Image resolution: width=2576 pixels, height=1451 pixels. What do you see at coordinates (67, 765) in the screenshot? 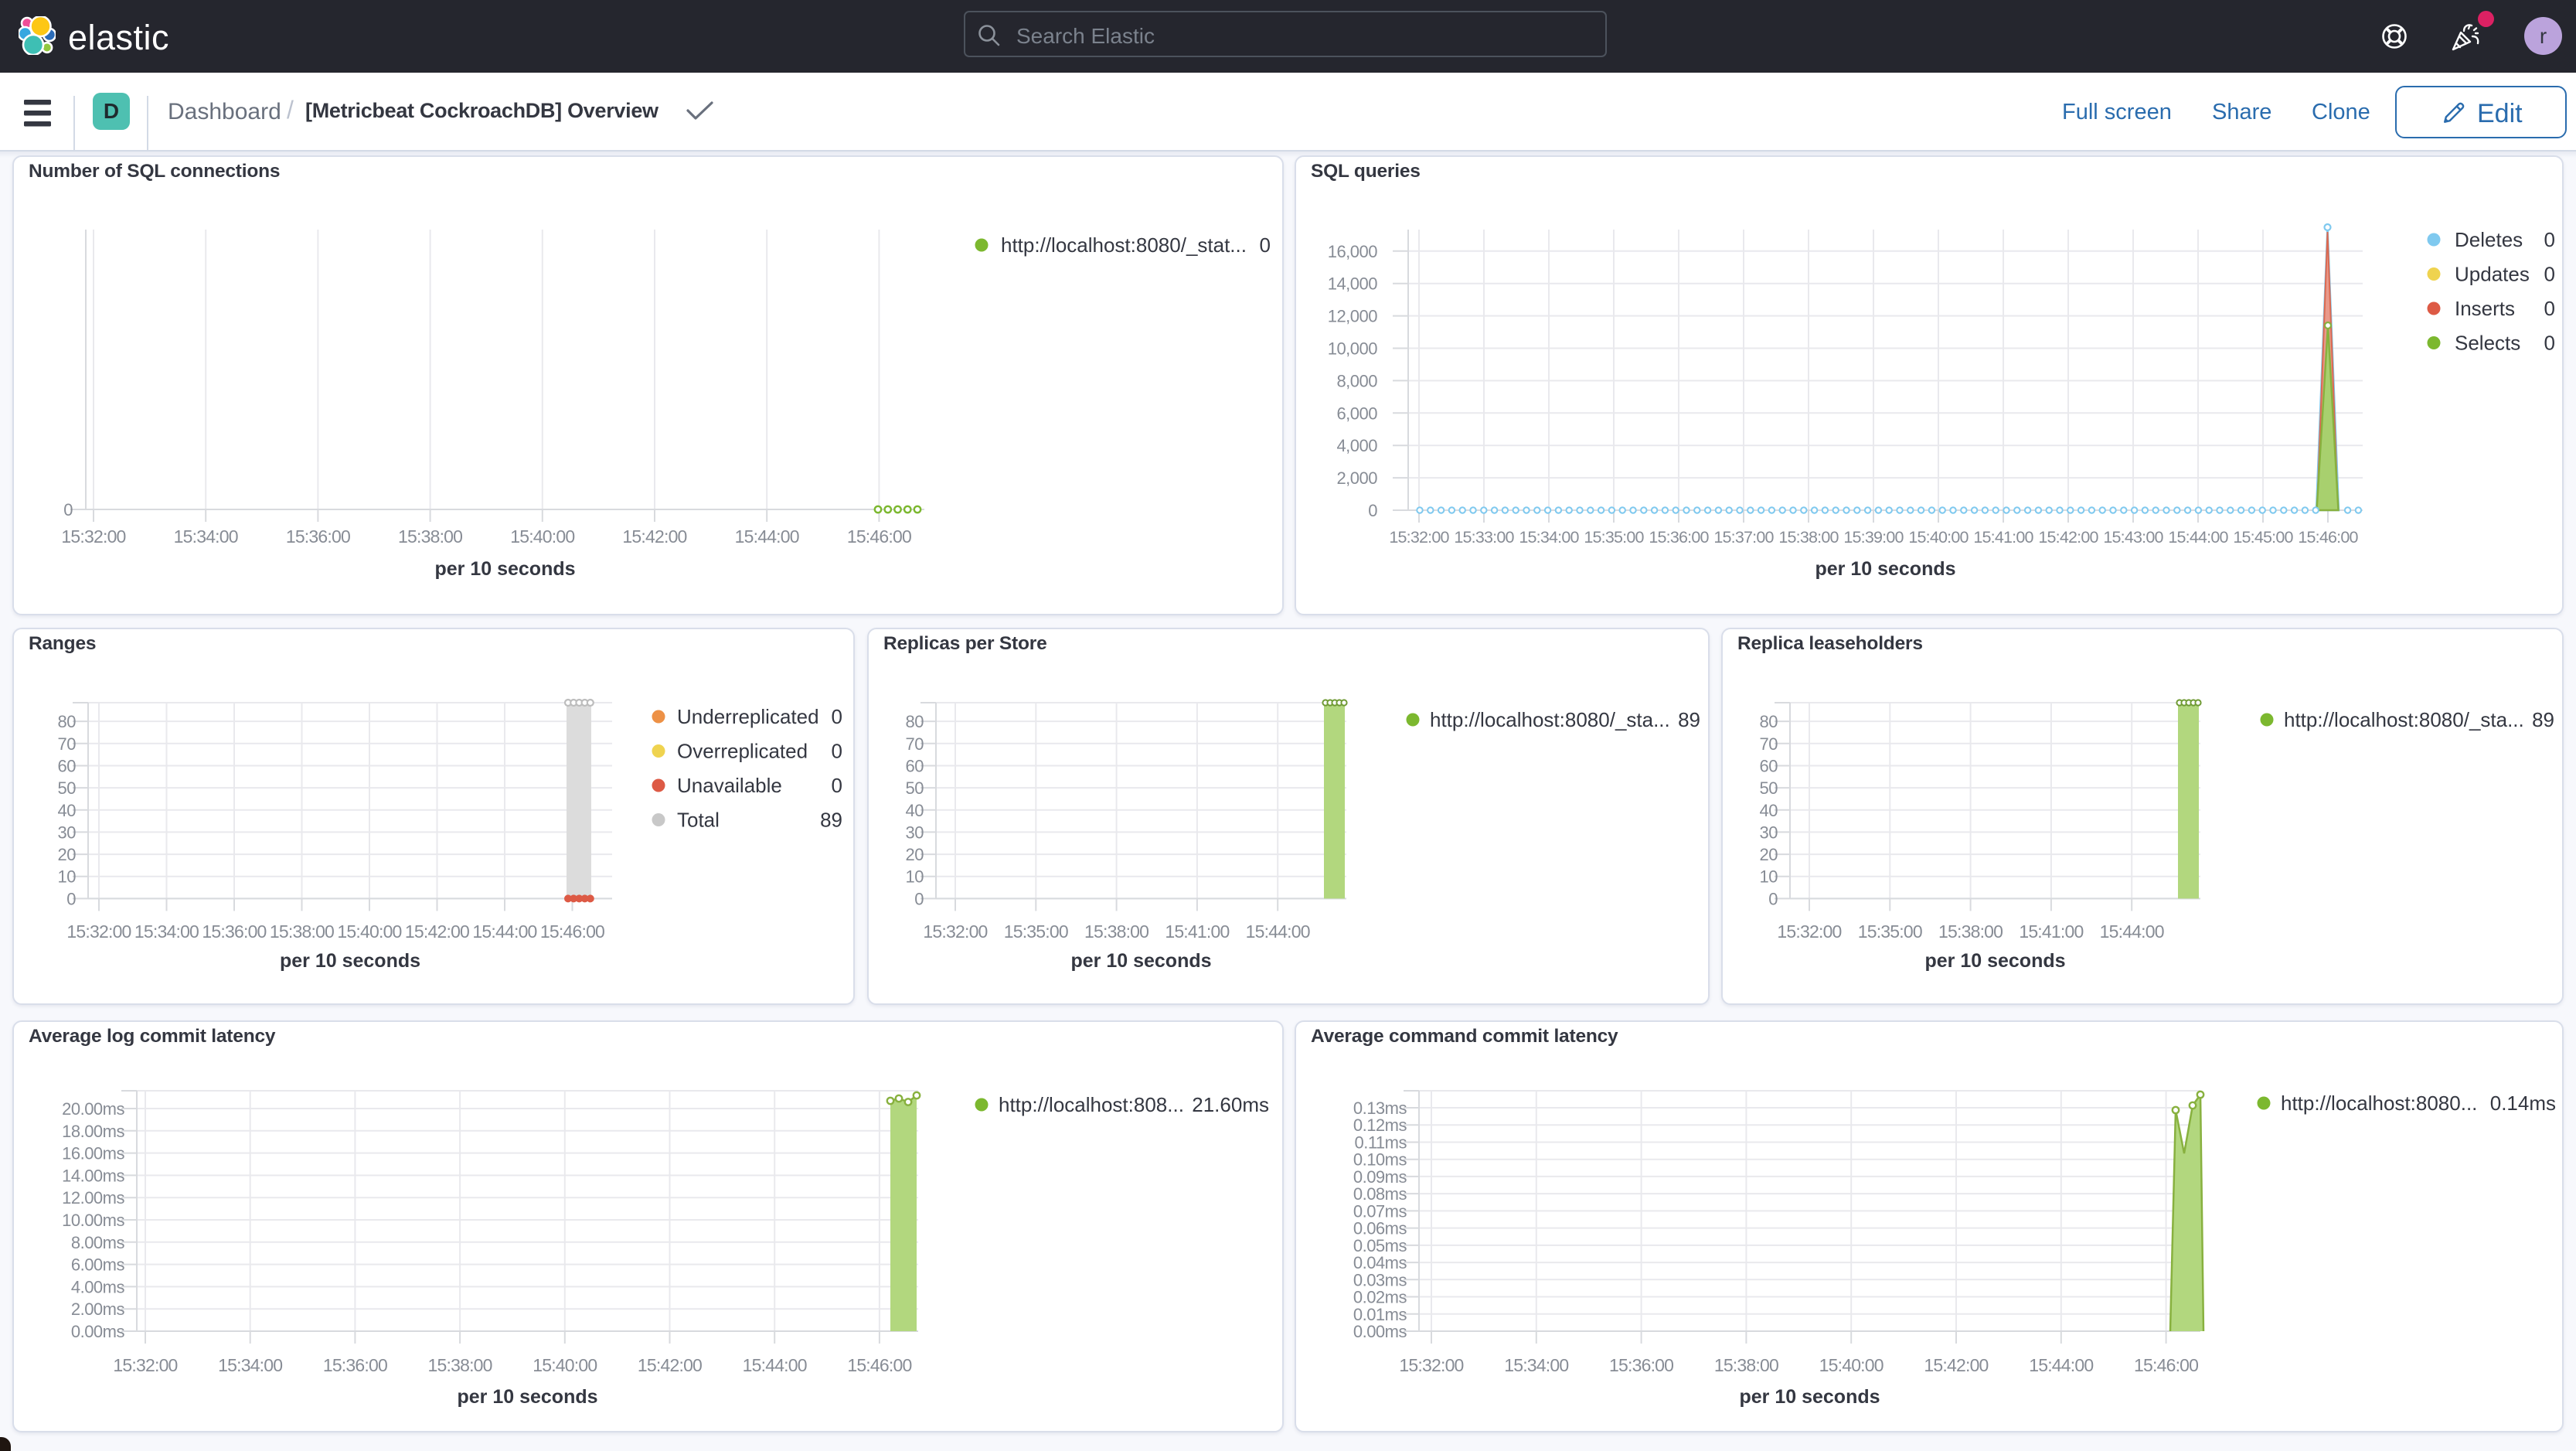
I see `svg-text: 60` at bounding box center [67, 765].